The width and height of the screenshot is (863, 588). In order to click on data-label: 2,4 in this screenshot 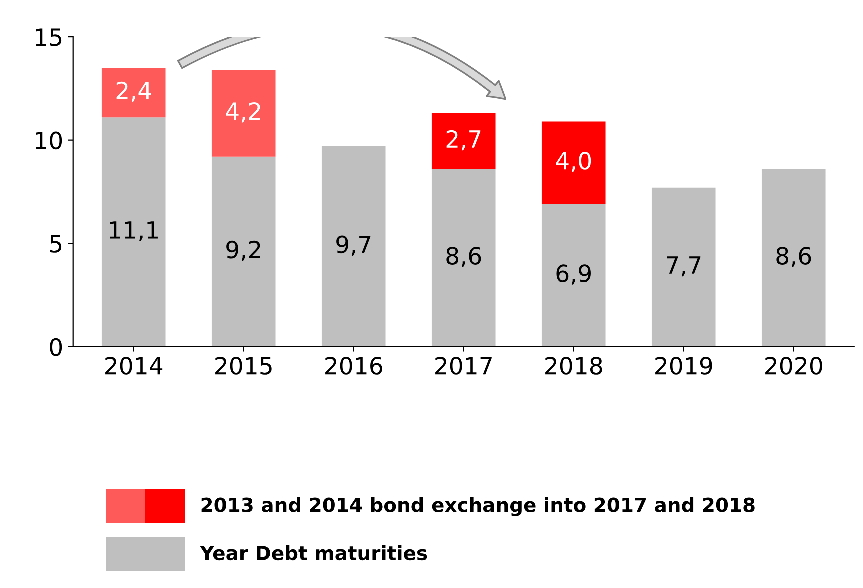, I will do `click(134, 92)`.